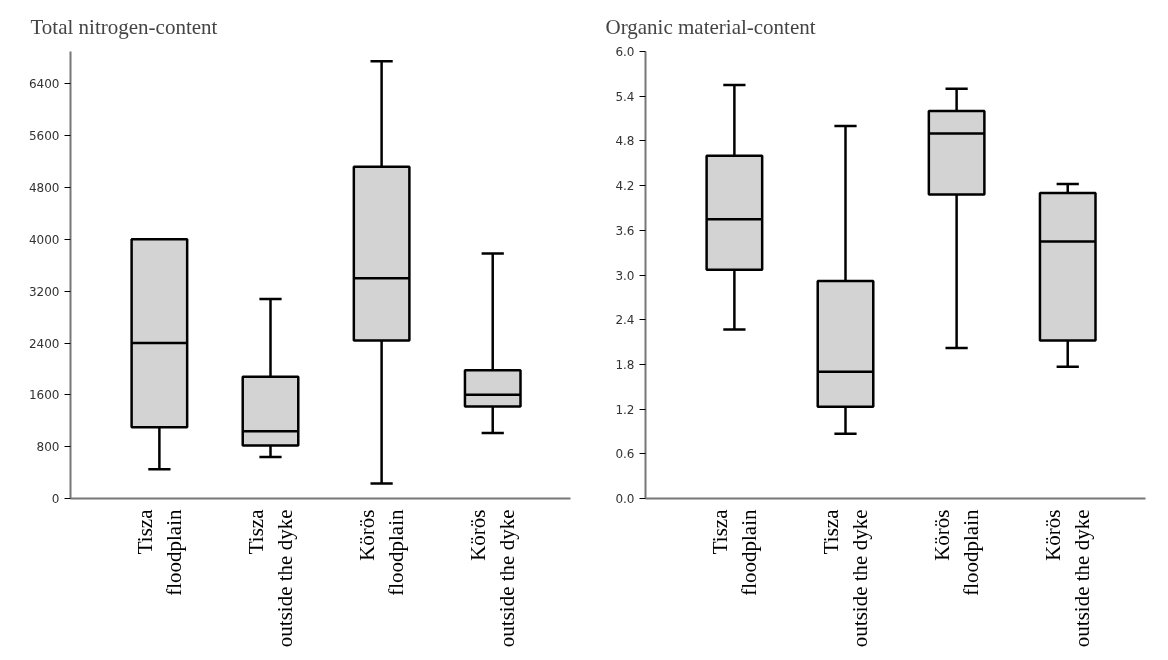 The height and width of the screenshot is (660, 1168). Describe the element at coordinates (44, 291) in the screenshot. I see `y-tick-label: 3200` at that location.